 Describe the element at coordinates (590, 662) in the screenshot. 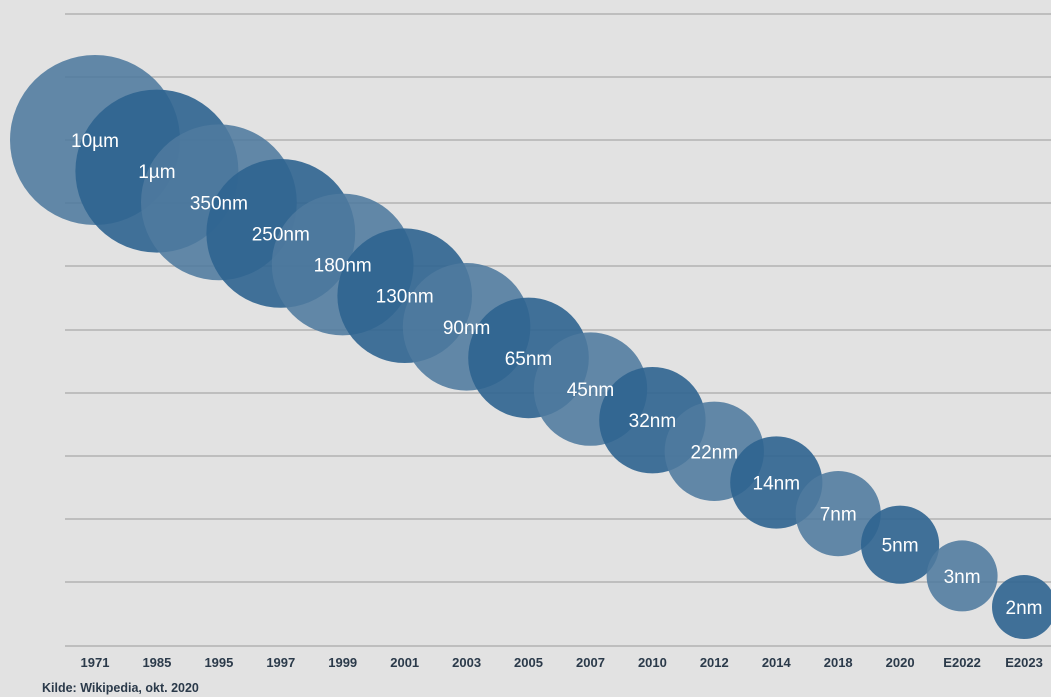

I see `x-tick-label: 2007` at that location.